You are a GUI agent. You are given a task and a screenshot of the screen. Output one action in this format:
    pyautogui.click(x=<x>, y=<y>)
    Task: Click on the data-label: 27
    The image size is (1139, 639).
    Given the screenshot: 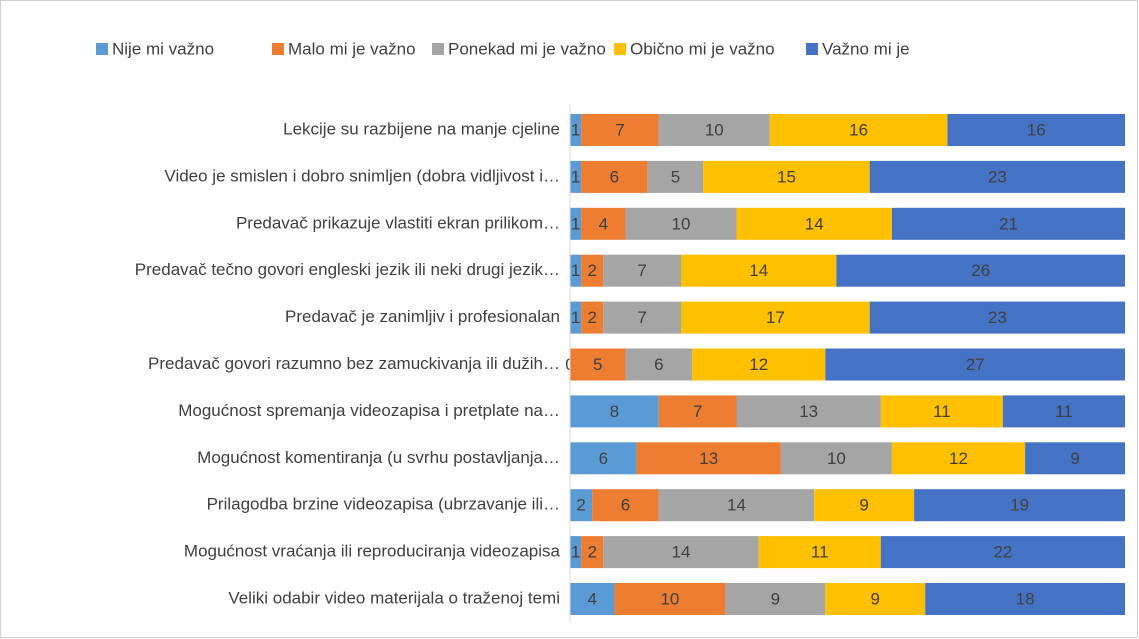 What is the action you would take?
    pyautogui.click(x=975, y=364)
    